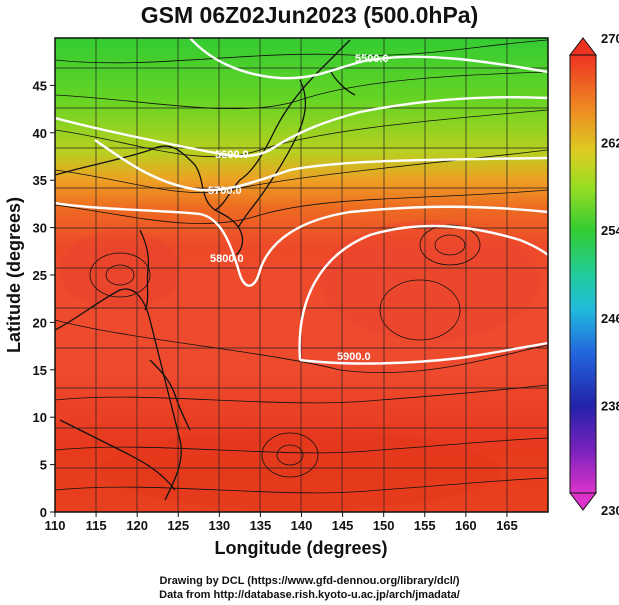 Image resolution: width=619 pixels, height=605 pixels. What do you see at coordinates (40, 275) in the screenshot?
I see `y-tick-label: 25` at bounding box center [40, 275].